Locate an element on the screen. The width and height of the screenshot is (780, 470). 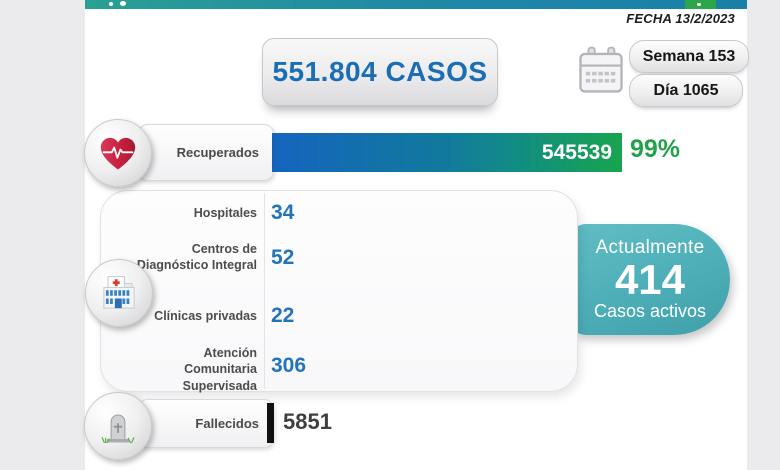
heart-pulse-icon is located at coordinates (118, 153).